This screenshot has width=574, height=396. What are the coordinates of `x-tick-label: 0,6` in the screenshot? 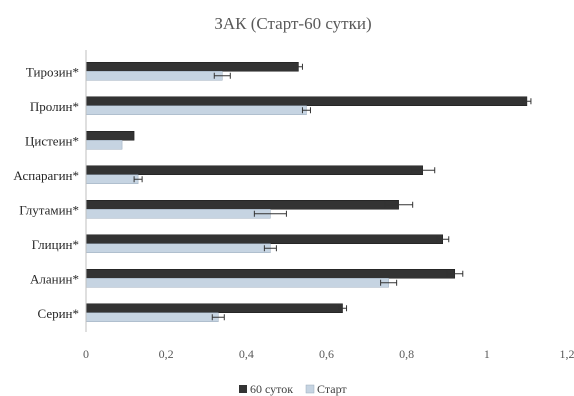 It's located at (326, 354).